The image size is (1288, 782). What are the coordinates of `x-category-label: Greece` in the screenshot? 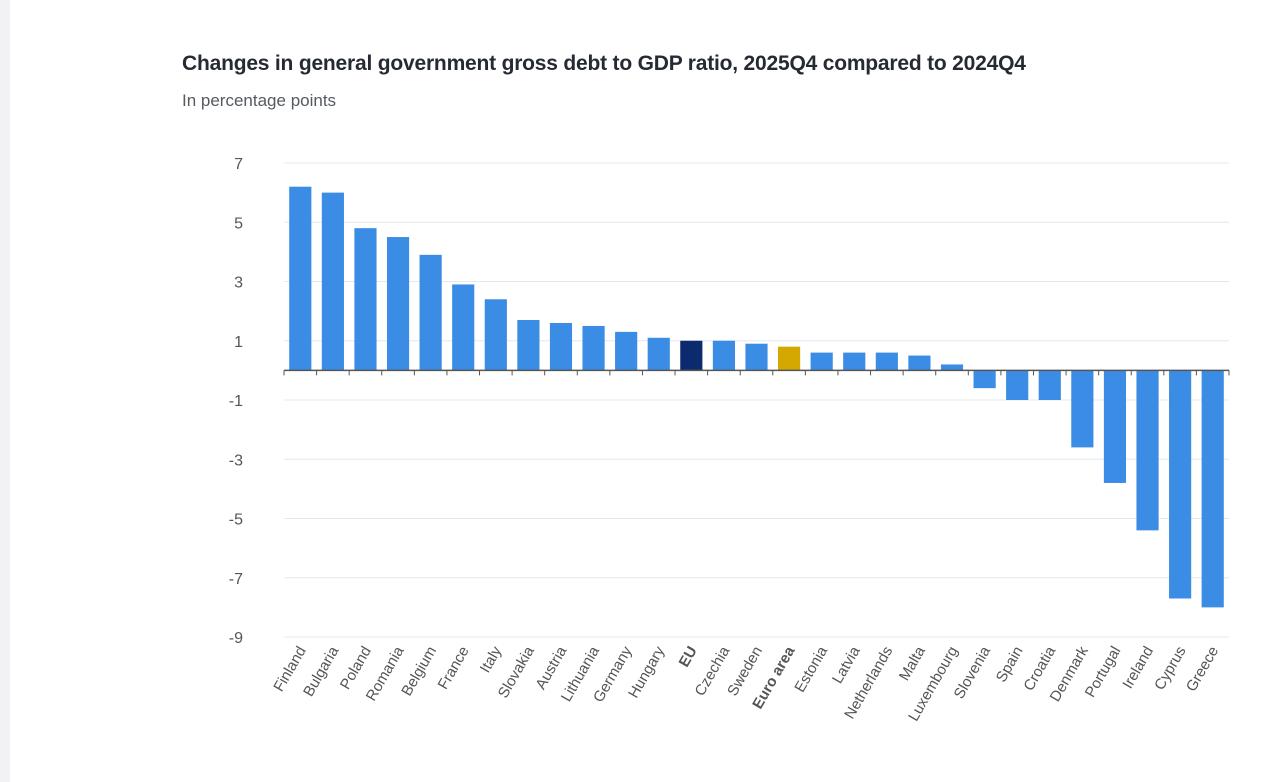 It's located at (1202, 669).